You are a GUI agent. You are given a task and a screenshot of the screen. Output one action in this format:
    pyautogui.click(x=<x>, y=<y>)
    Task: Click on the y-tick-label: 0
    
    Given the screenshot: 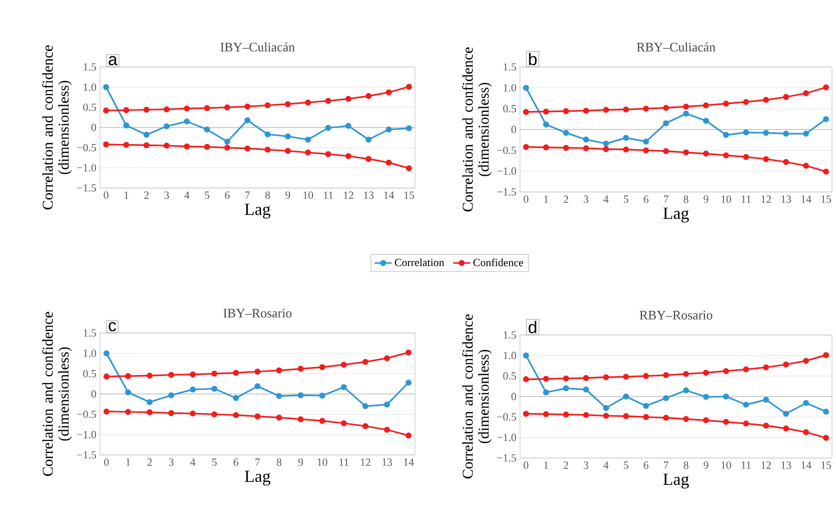 What is the action you would take?
    pyautogui.click(x=513, y=130)
    